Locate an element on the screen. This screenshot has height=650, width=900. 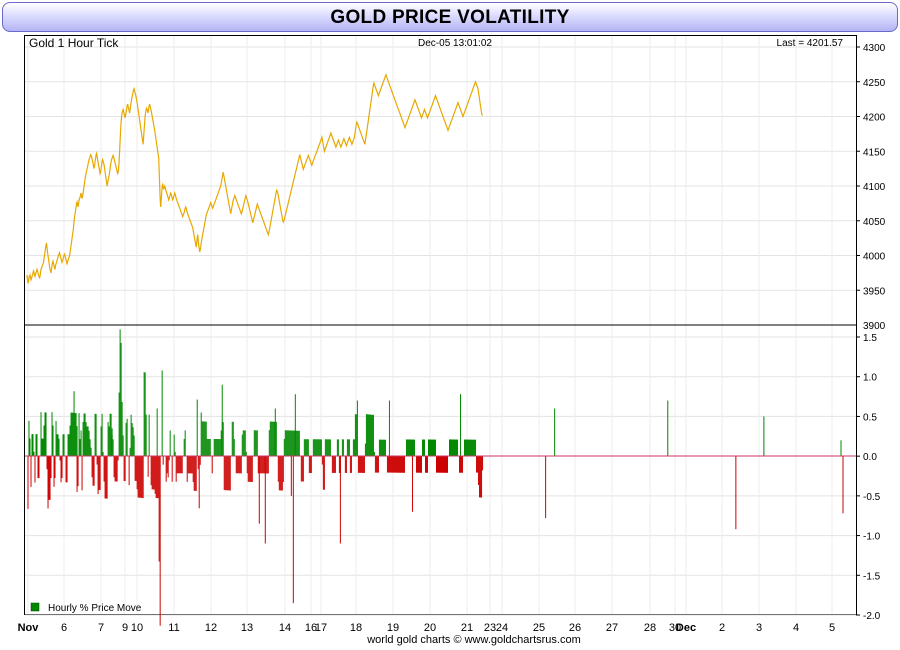
legend-swatch is located at coordinates (35, 607).